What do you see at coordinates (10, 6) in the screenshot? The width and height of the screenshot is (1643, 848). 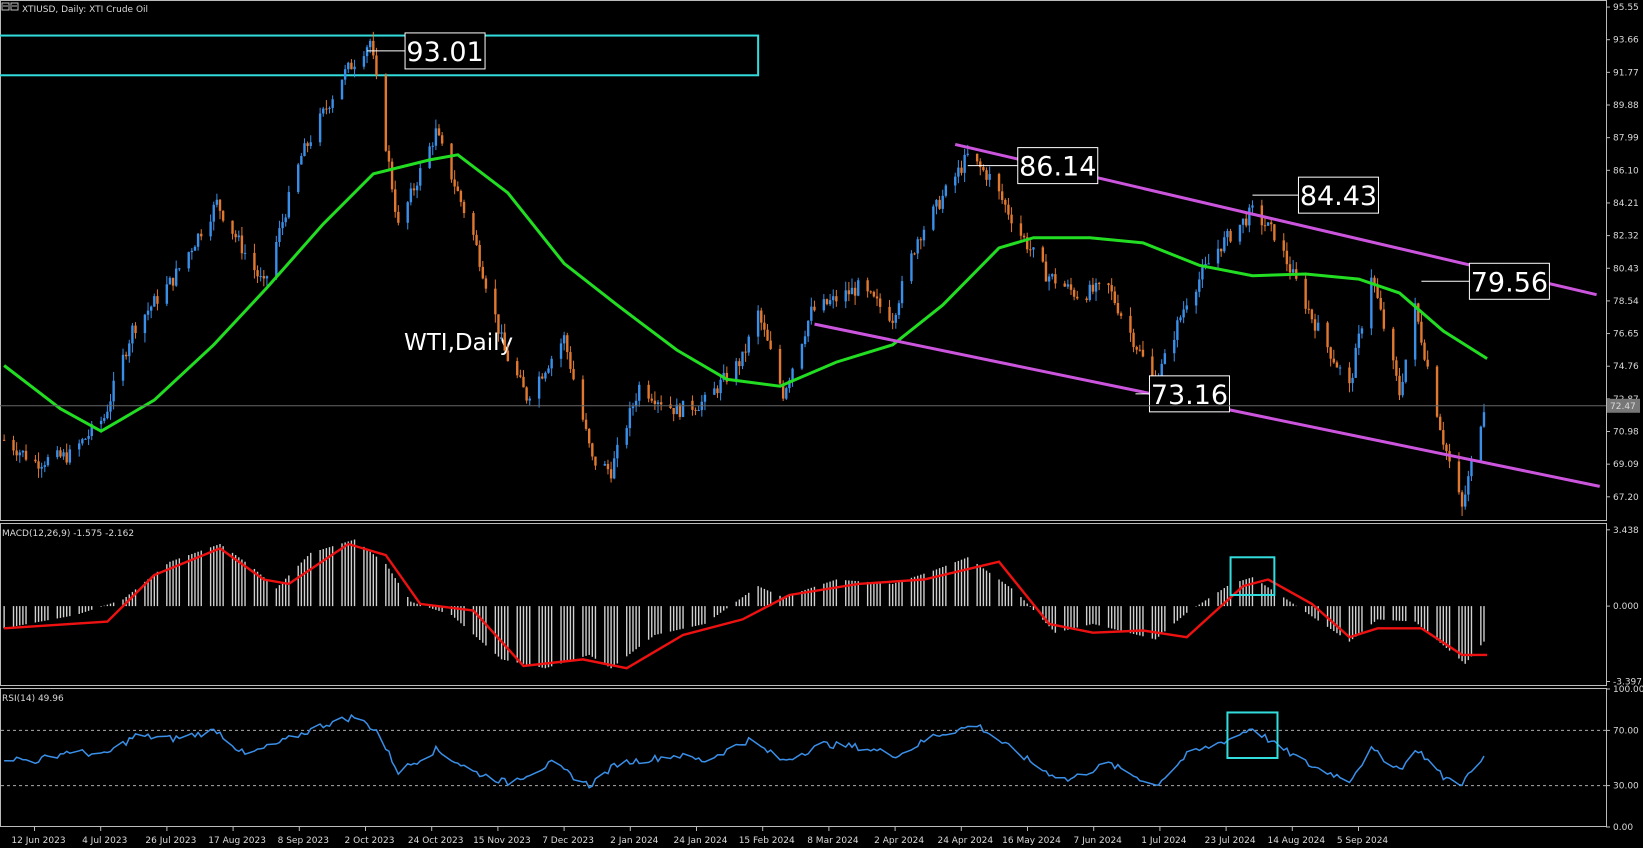 I see `symbol-icon` at bounding box center [10, 6].